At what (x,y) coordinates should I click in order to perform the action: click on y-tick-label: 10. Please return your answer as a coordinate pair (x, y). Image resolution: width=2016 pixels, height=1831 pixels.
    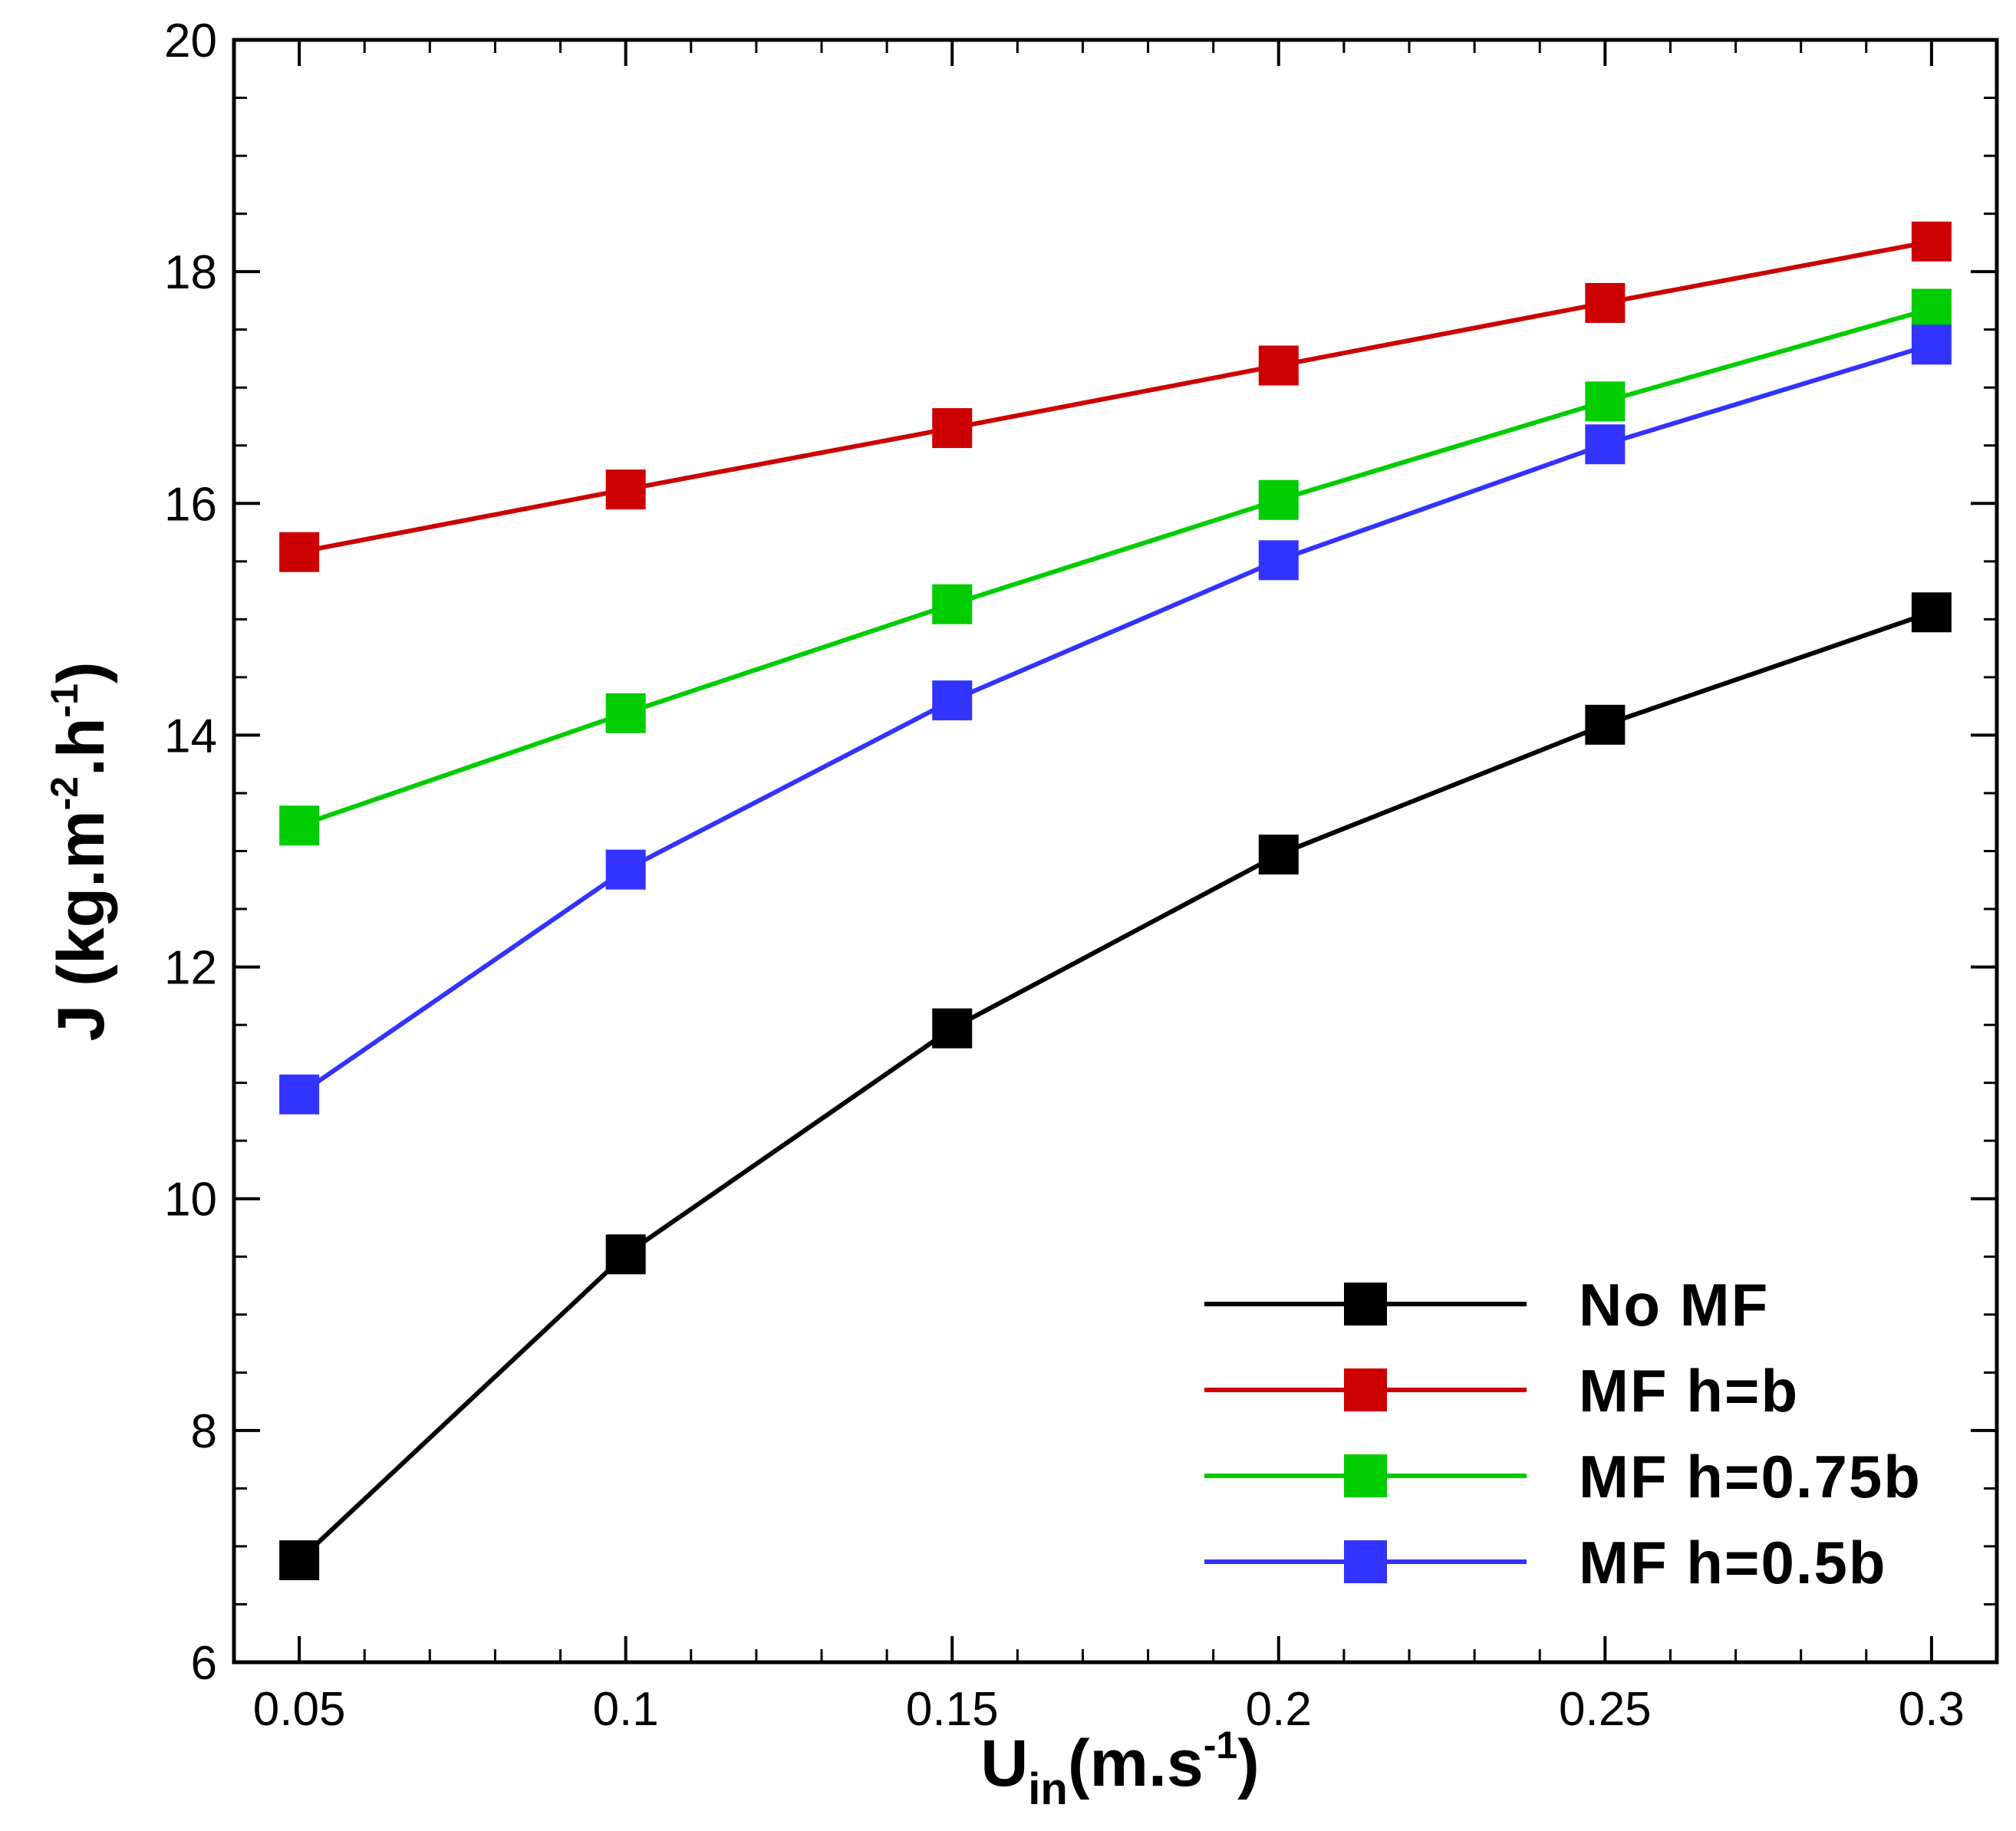
    Looking at the image, I should click on (190, 1200).